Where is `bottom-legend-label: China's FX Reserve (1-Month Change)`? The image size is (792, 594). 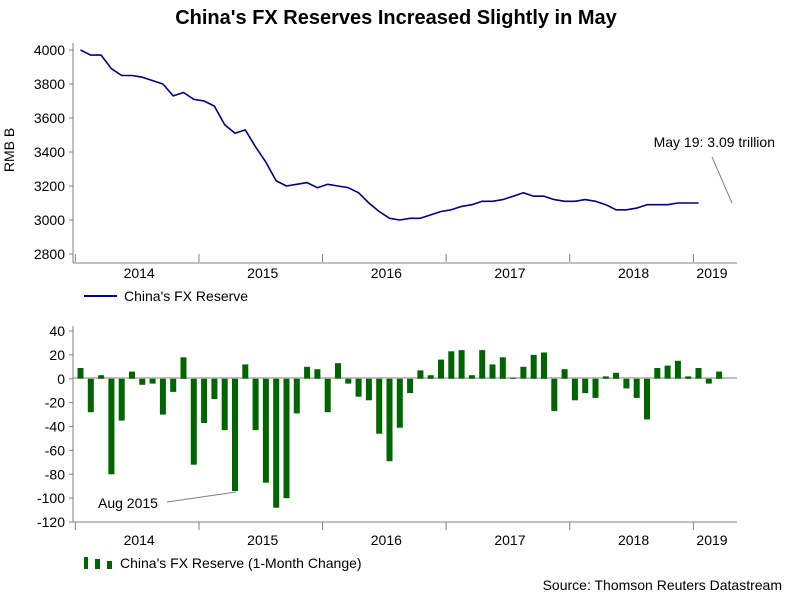 bottom-legend-label: China's FX Reserve (1-Month Change) is located at coordinates (241, 563).